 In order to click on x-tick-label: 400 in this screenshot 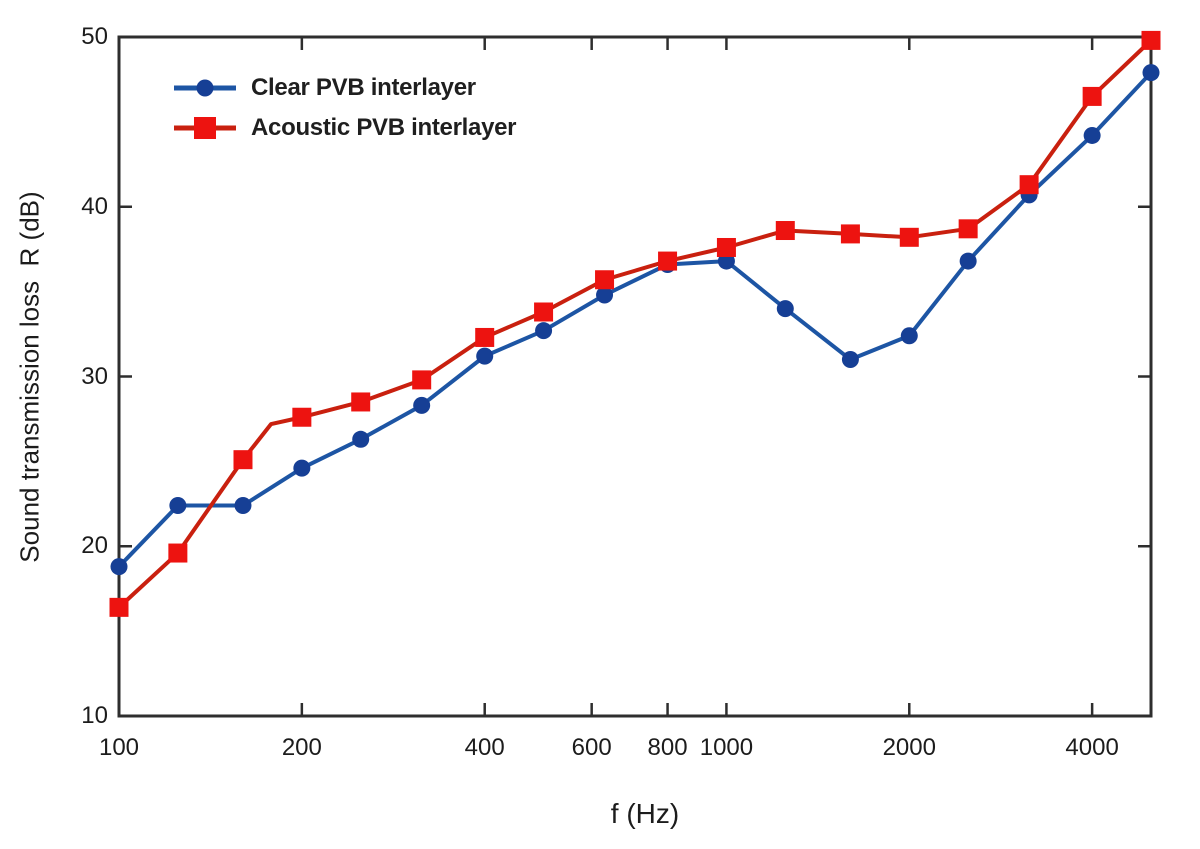, I will do `click(484, 747)`.